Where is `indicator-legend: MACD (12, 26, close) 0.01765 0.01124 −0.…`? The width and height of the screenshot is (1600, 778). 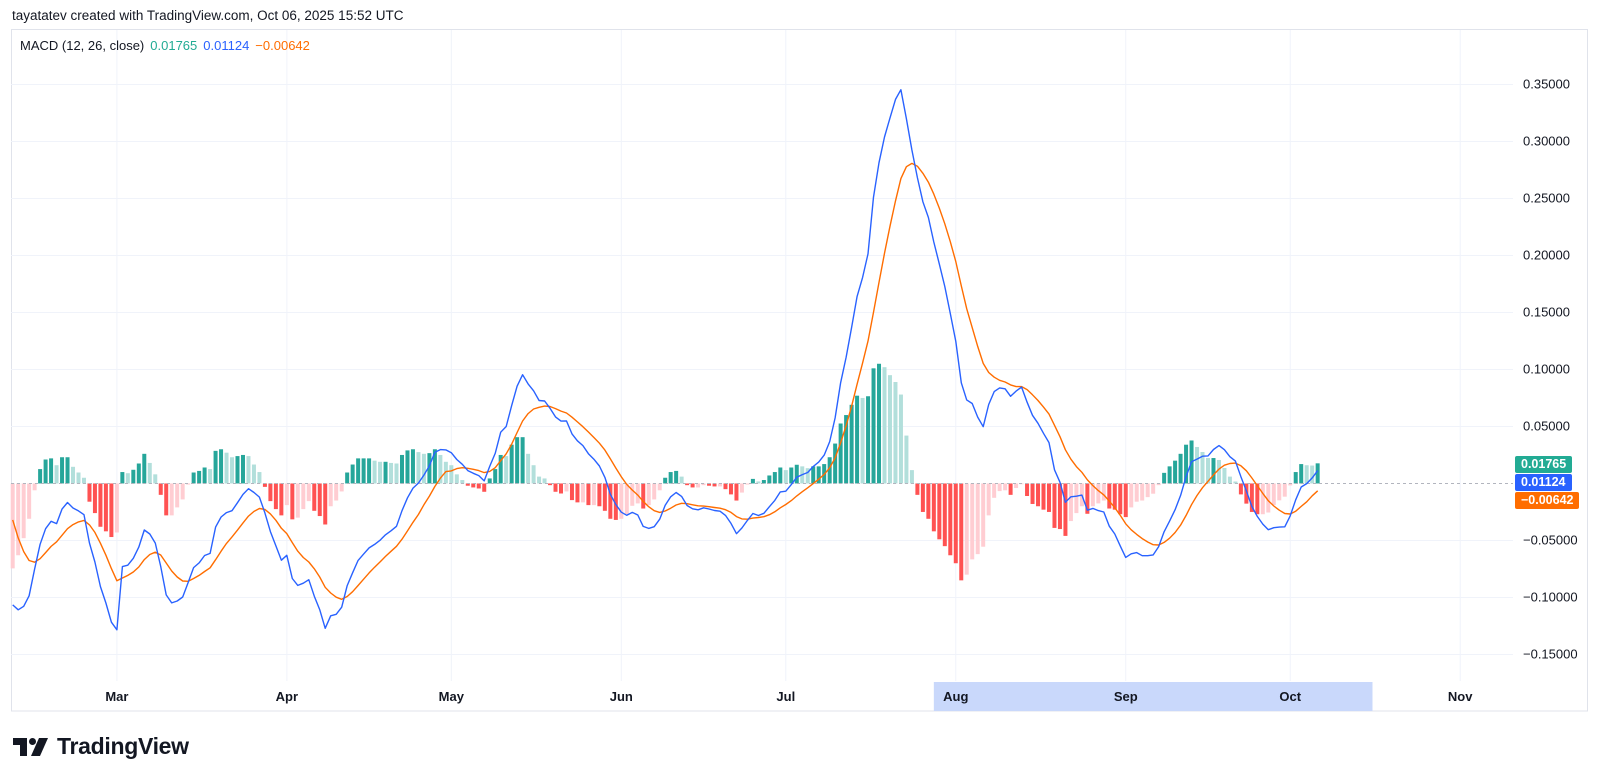 indicator-legend: MACD (12, 26, close) 0.01765 0.01124 −0.… is located at coordinates (165, 45).